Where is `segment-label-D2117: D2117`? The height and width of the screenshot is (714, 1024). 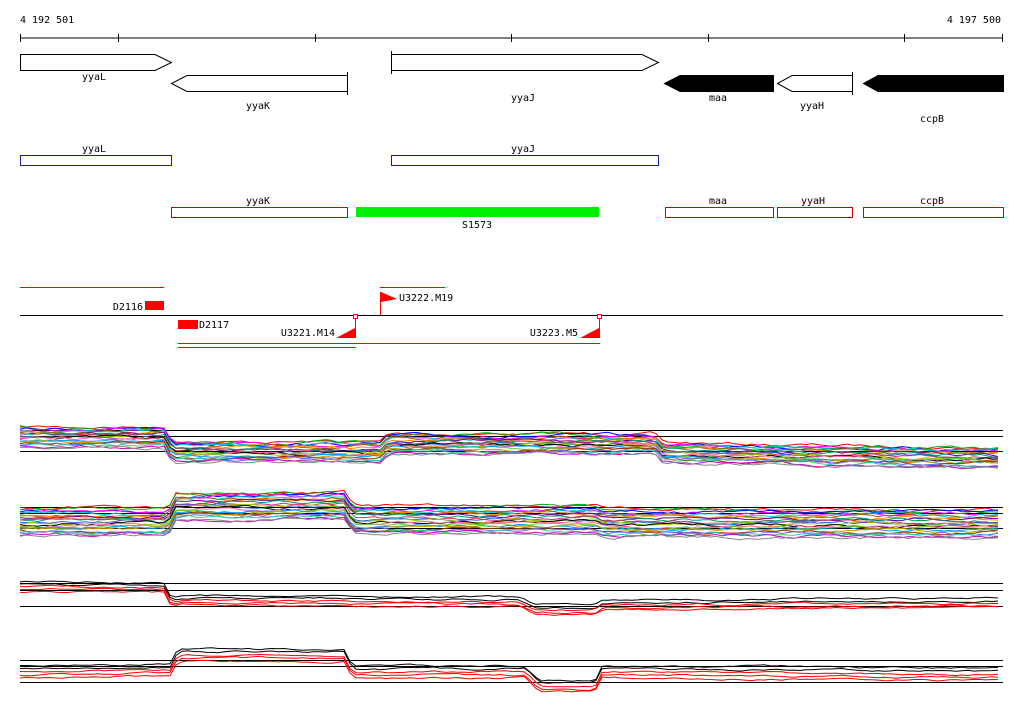
segment-label-D2117: D2117 is located at coordinates (214, 325).